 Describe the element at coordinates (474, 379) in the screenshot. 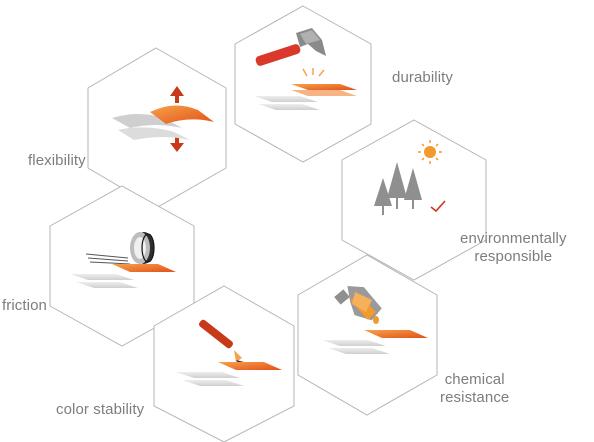

I see `label-line: chemical` at that location.